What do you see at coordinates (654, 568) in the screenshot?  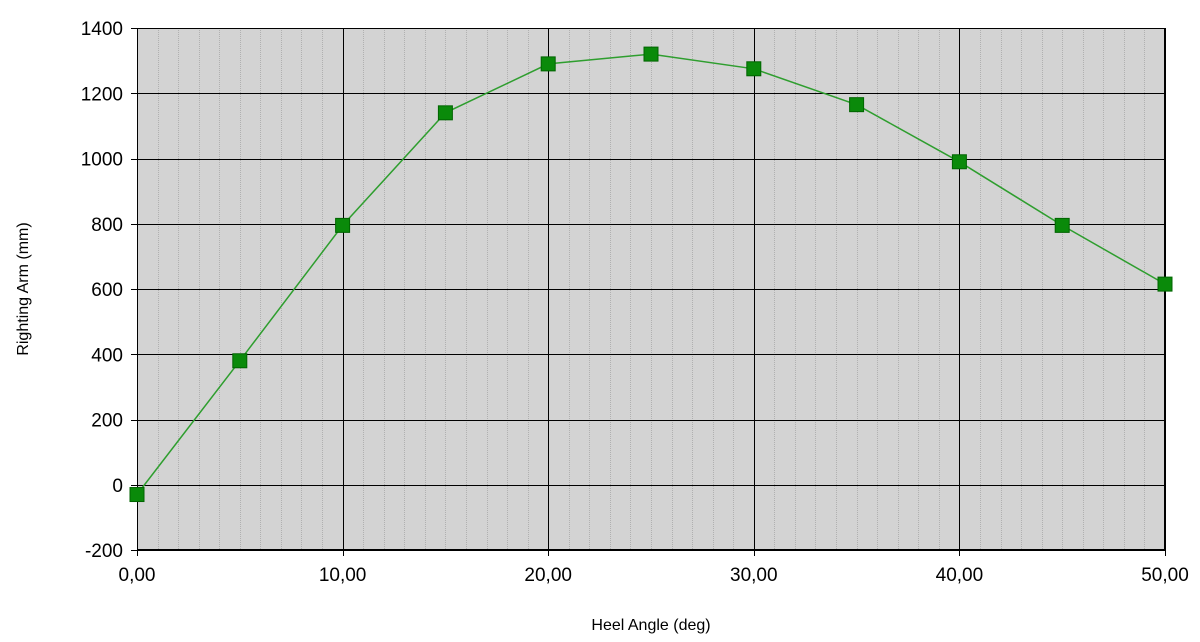 I see `x-axis-ticks: 0,00 10,00 20,00 30,00 40,00 50,00` at bounding box center [654, 568].